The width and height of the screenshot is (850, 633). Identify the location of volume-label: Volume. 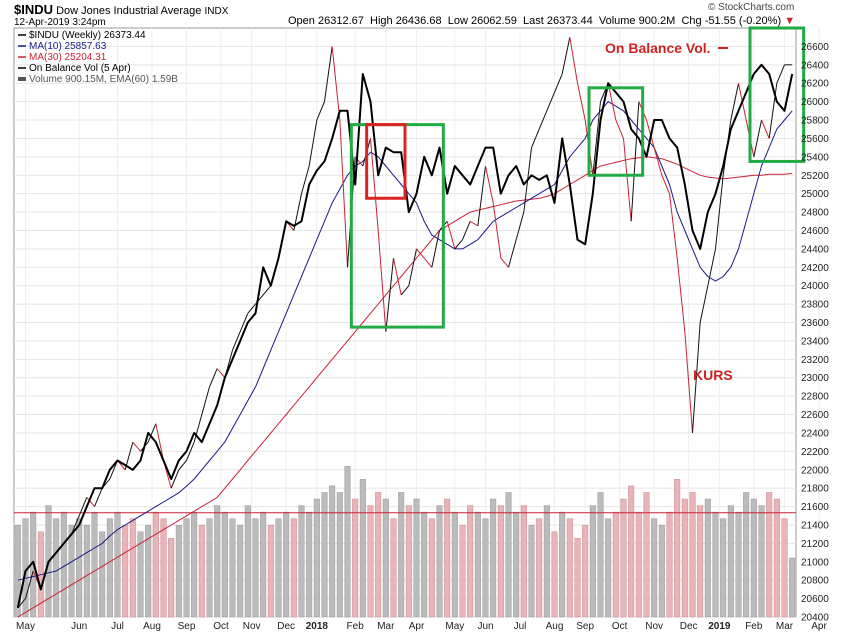
(617, 21).